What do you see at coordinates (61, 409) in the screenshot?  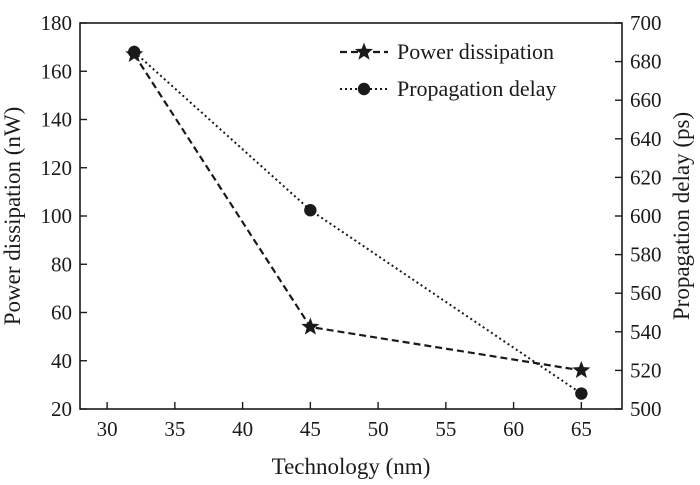 I see `left-y-tick-label: 20` at bounding box center [61, 409].